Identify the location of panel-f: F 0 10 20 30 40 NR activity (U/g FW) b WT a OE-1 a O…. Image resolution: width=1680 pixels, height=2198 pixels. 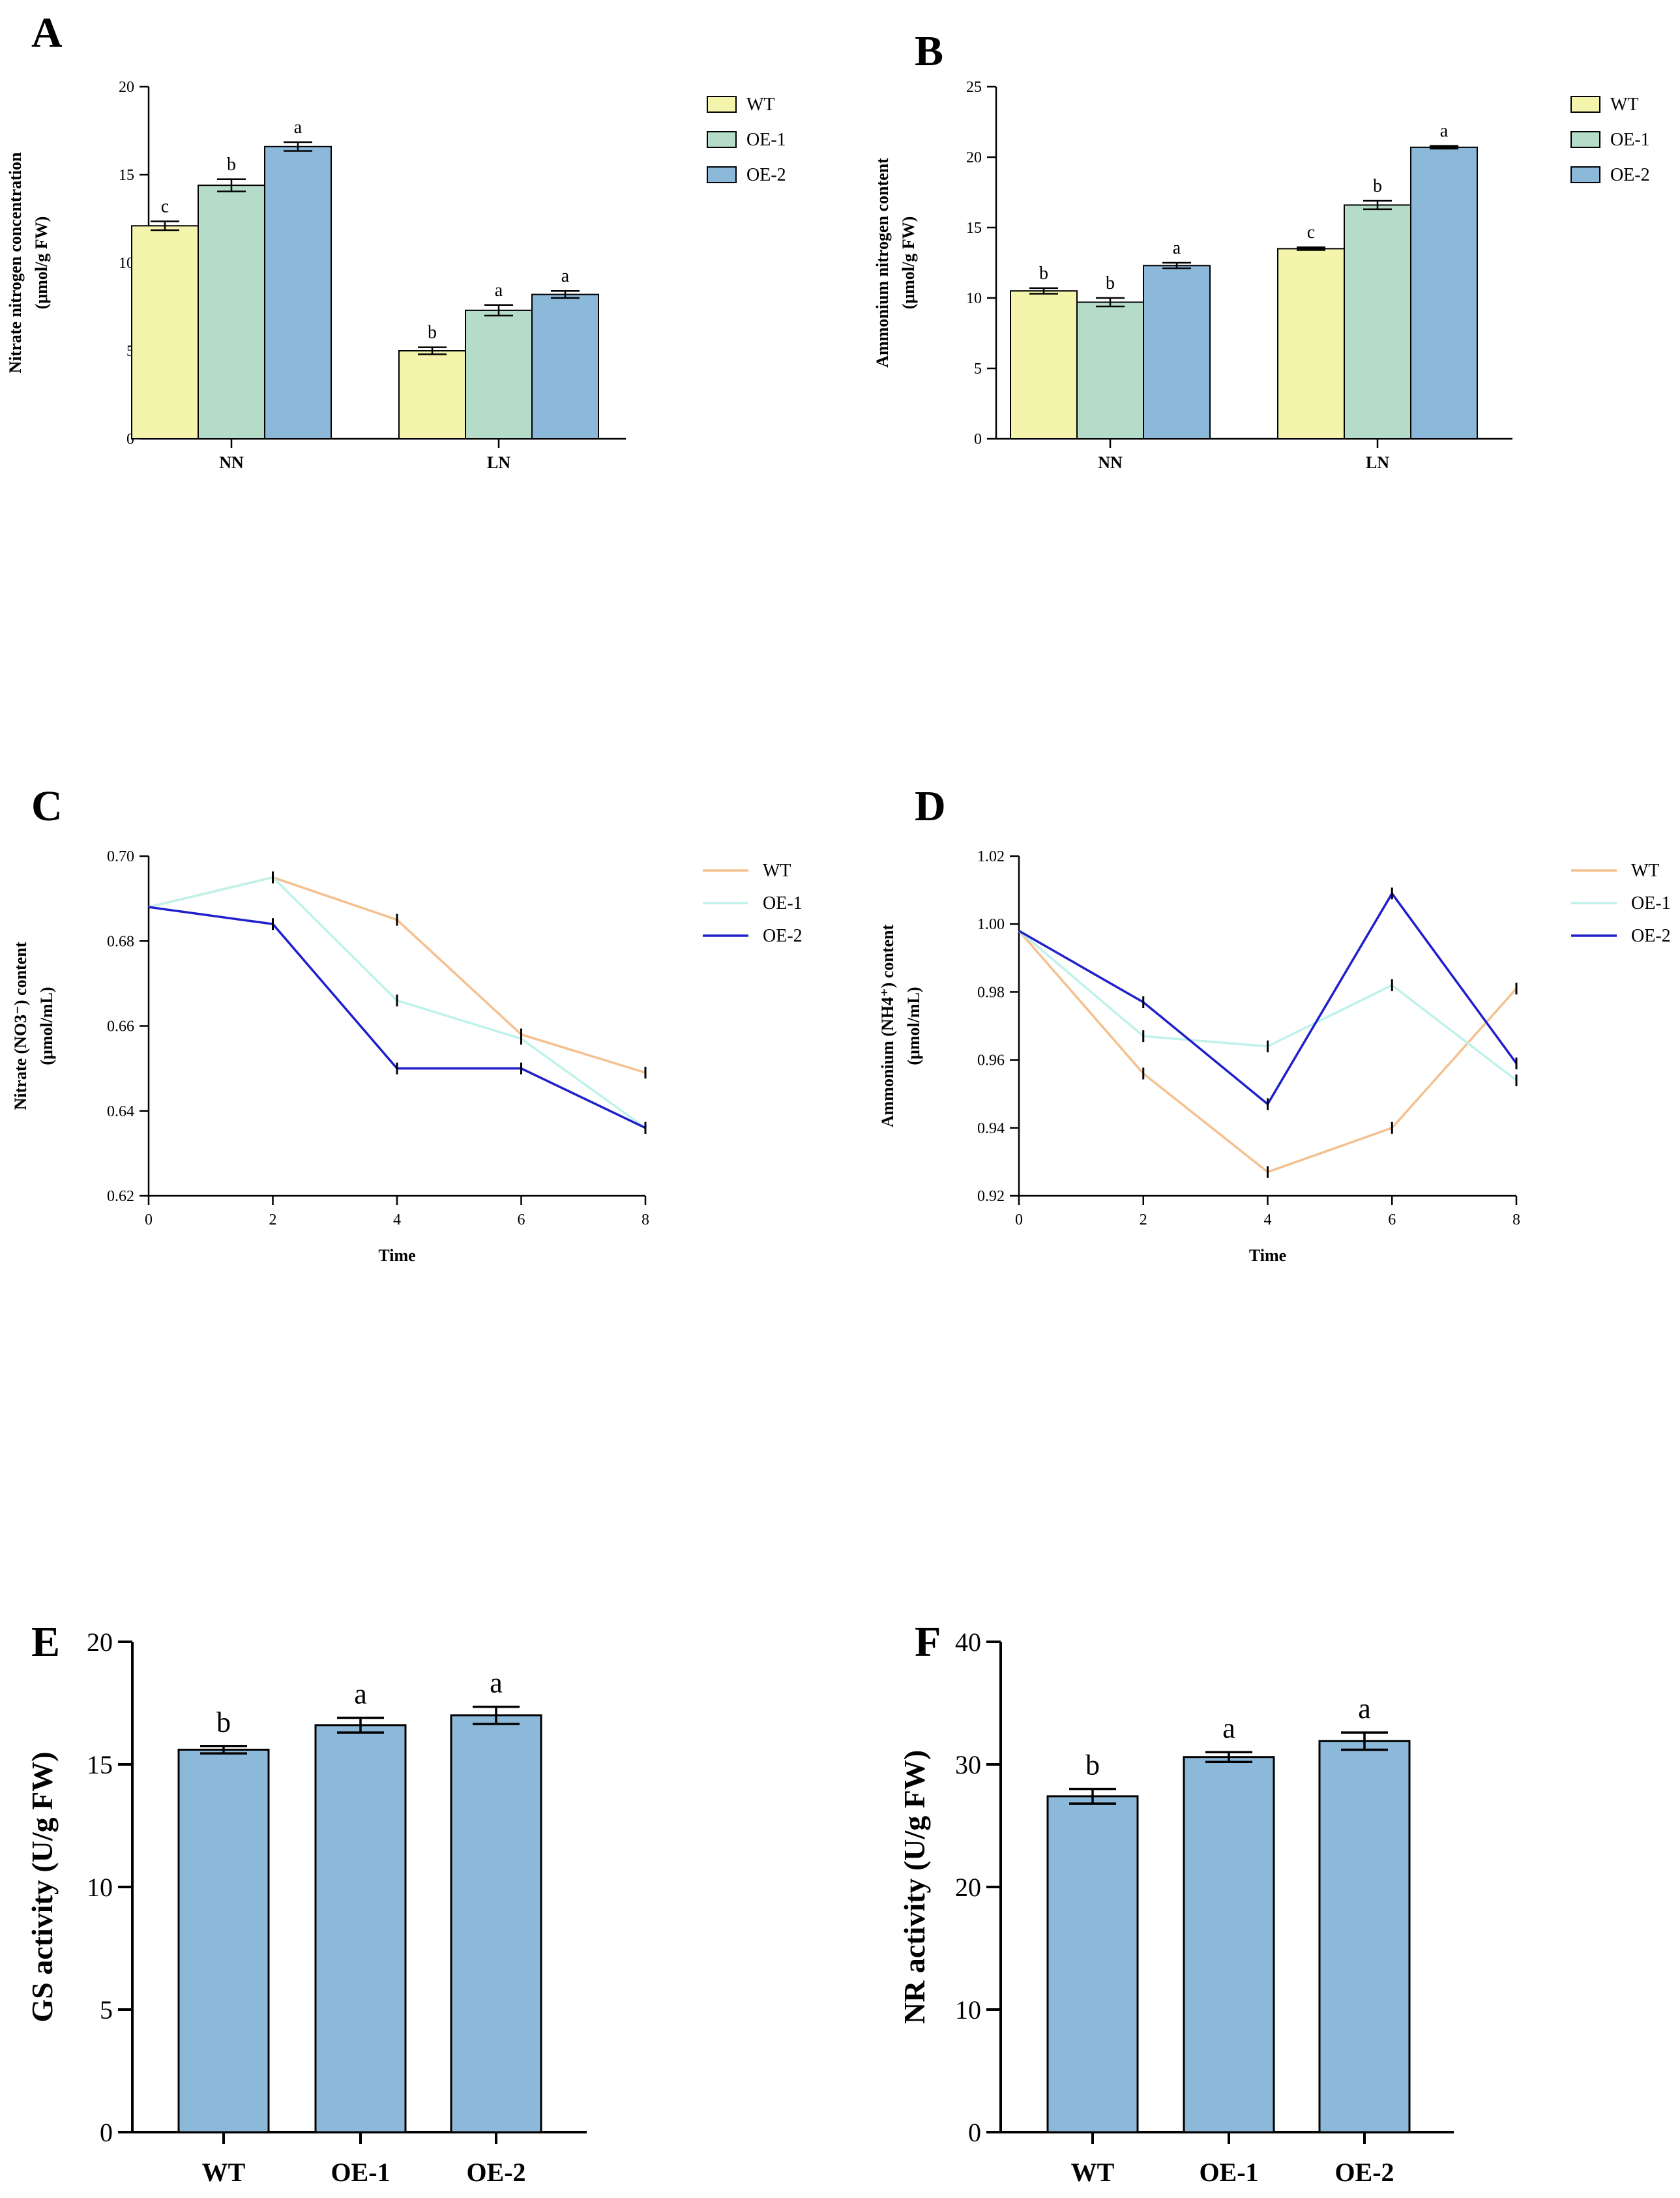
(1176, 1902).